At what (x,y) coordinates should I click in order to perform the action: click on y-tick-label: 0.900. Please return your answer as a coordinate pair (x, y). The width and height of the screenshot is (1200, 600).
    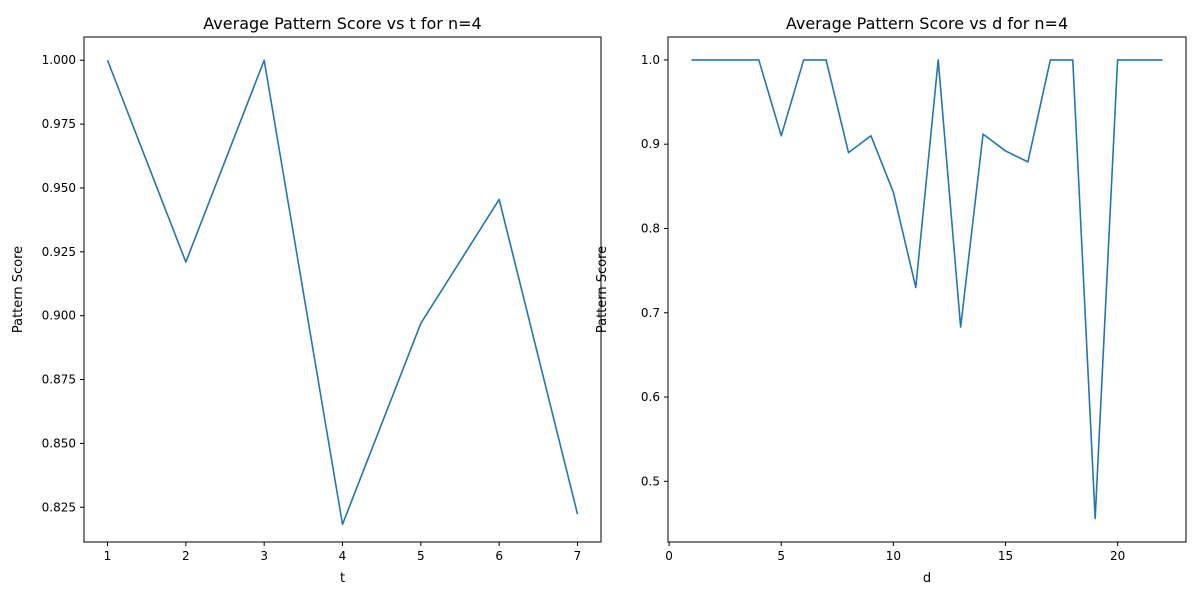
    Looking at the image, I should click on (59, 316).